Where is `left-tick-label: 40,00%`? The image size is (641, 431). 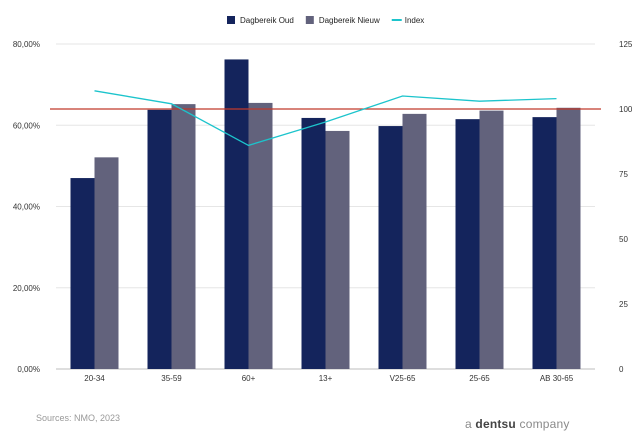 left-tick-label: 40,00% is located at coordinates (26, 207).